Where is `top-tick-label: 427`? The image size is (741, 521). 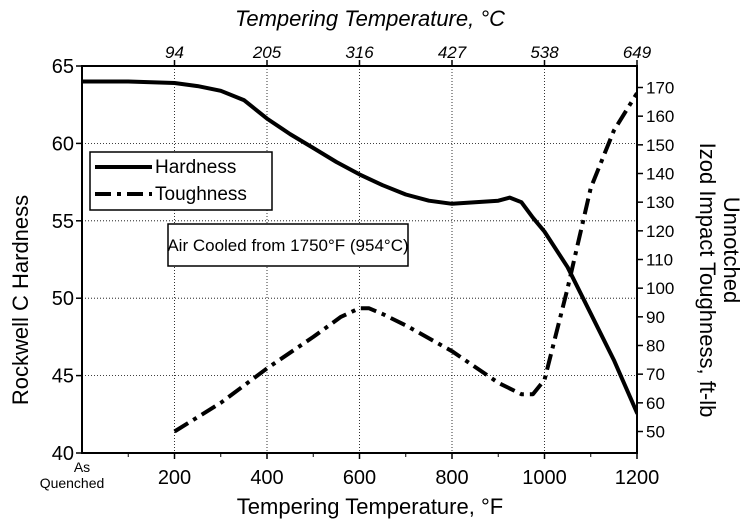
top-tick-label: 427 is located at coordinates (452, 52).